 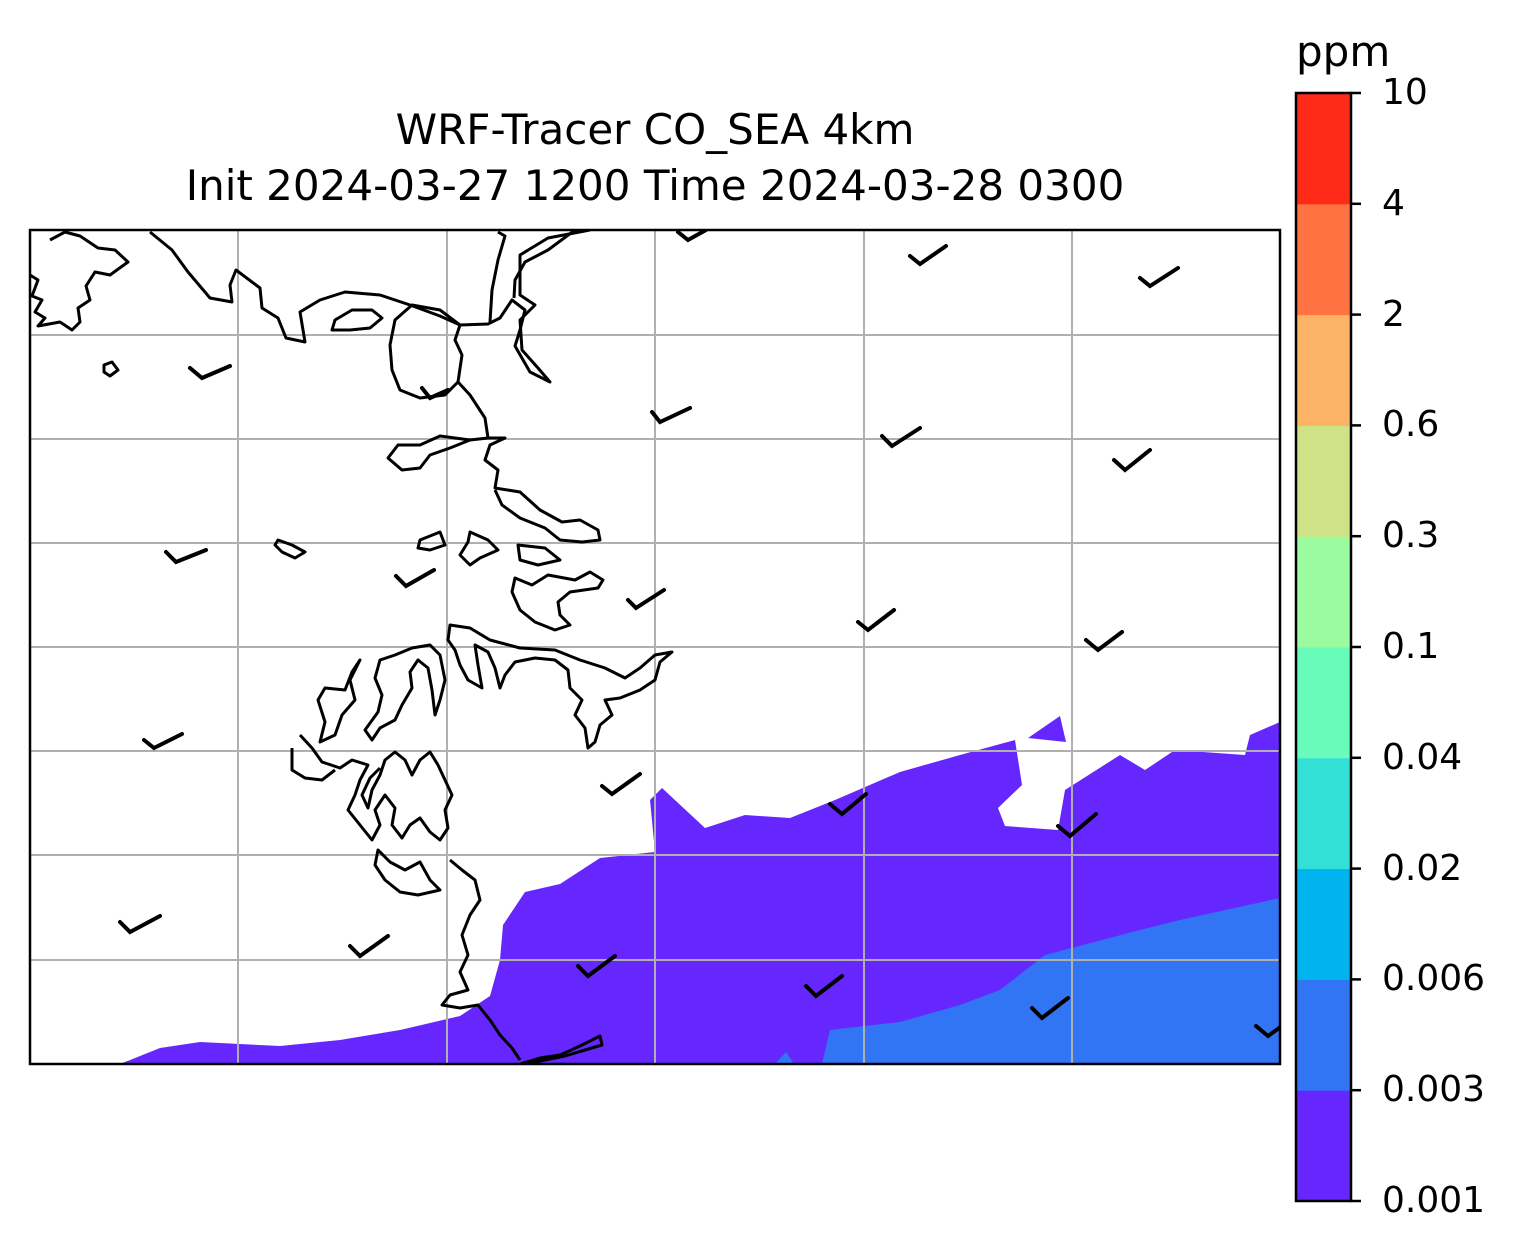 What do you see at coordinates (655, 129) in the screenshot?
I see `map-title-line1: WRF-Tracer CO_SEA 4km` at bounding box center [655, 129].